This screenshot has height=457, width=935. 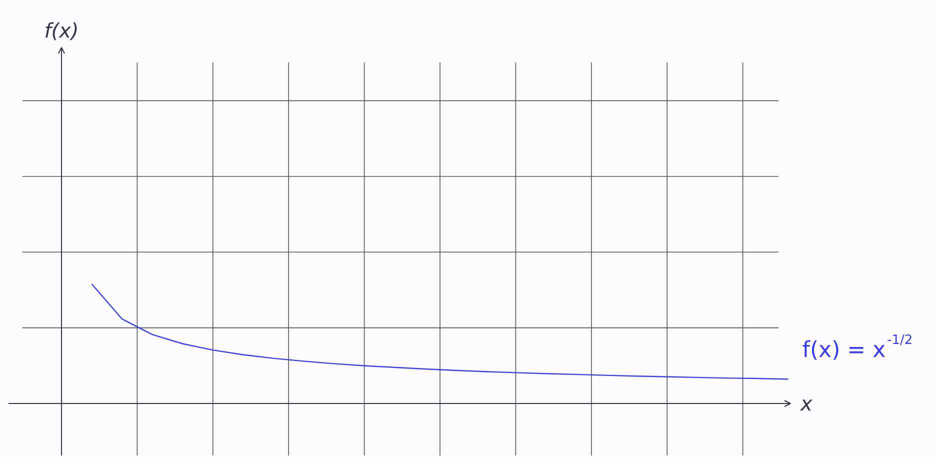 What do you see at coordinates (61, 30) in the screenshot?
I see `text: f(x)` at bounding box center [61, 30].